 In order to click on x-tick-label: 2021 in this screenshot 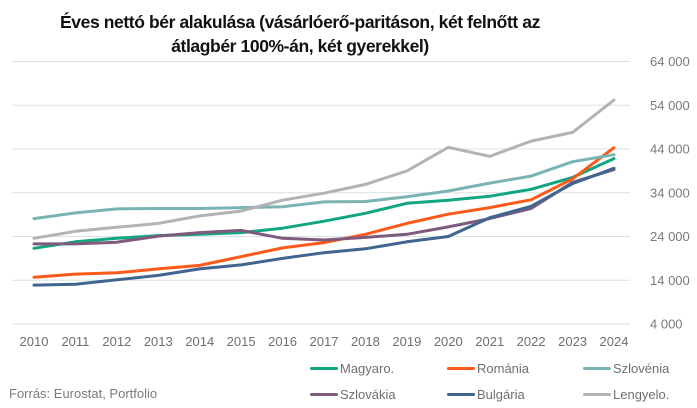, I will do `click(489, 341)`.